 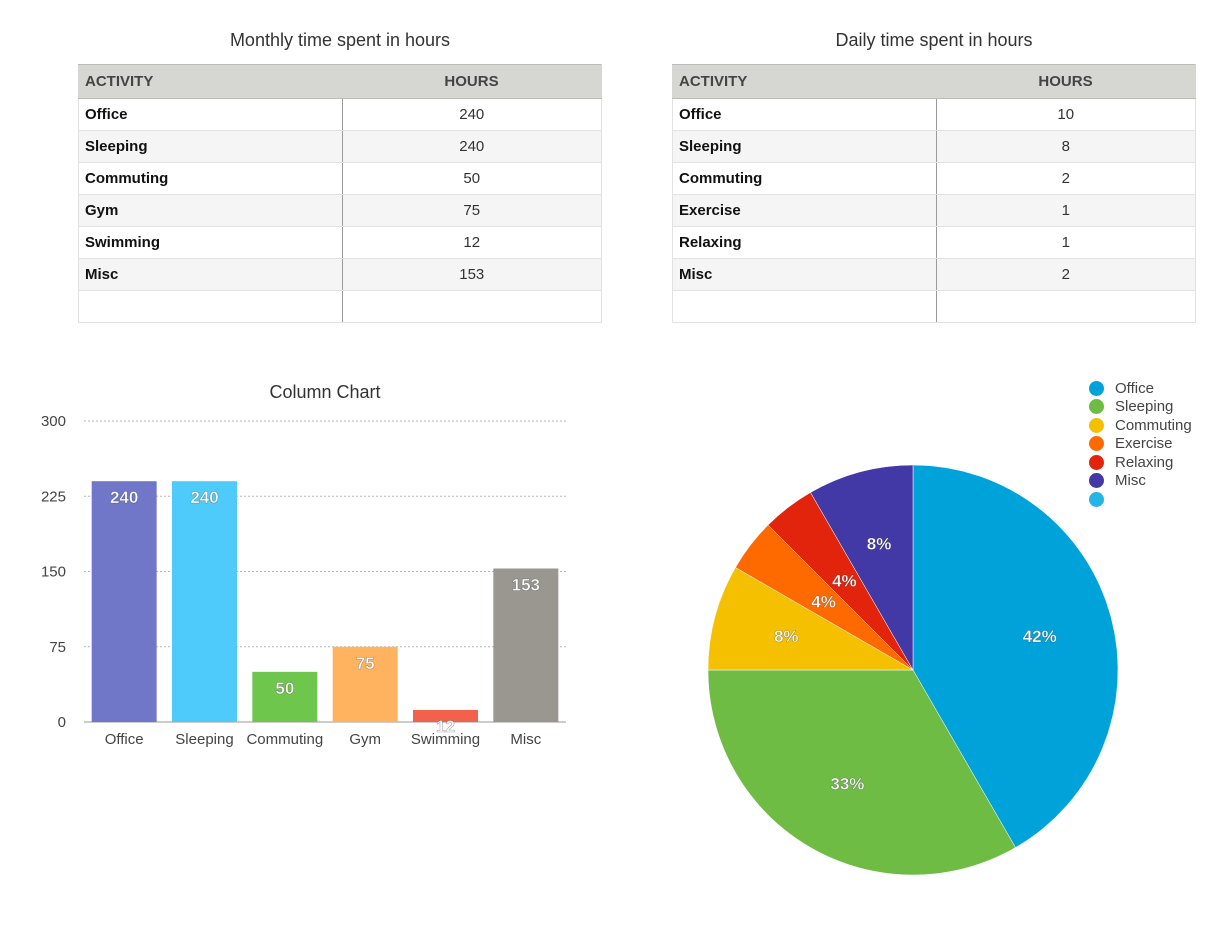 I want to click on bar-value-label: 75, so click(x=365, y=663).